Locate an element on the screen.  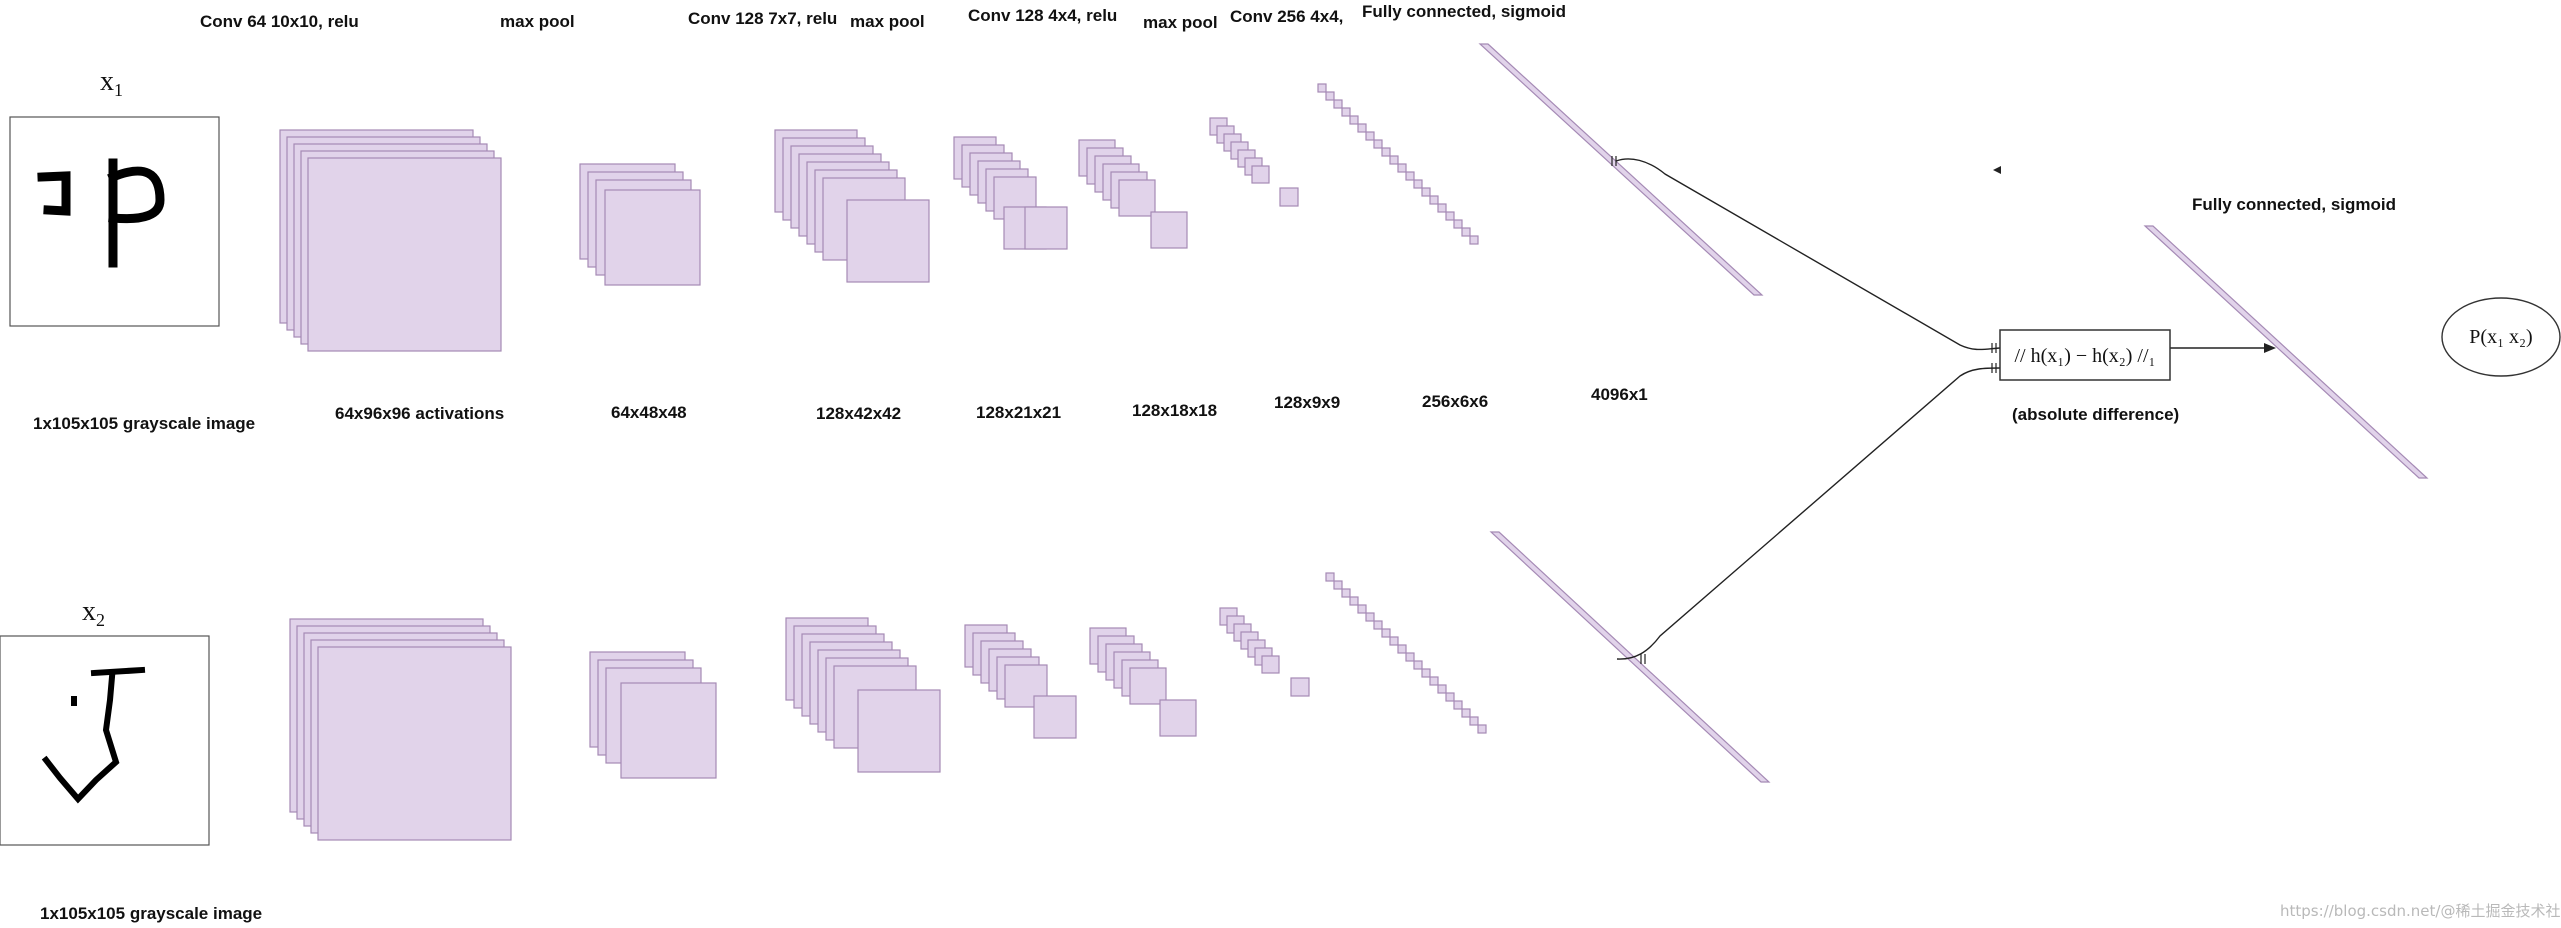
header-fc2: Fully connected, sigmoid is located at coordinates (2294, 204).